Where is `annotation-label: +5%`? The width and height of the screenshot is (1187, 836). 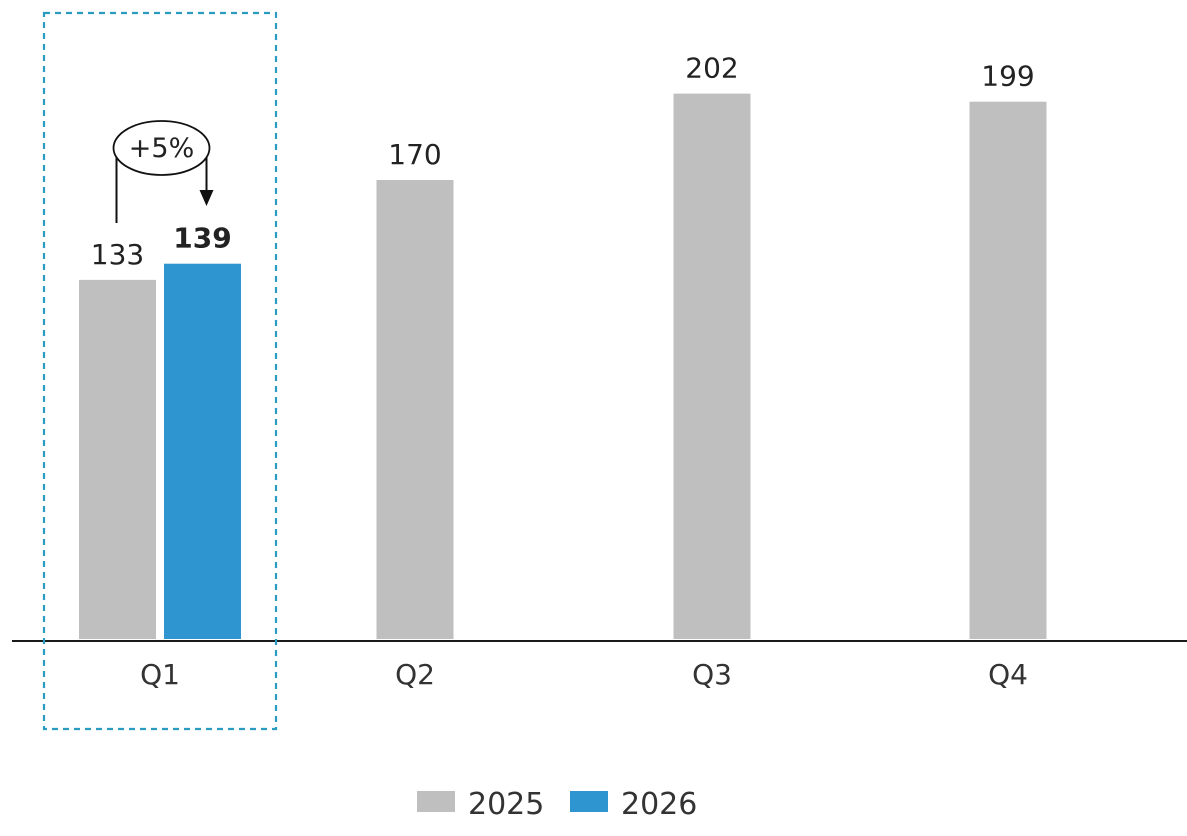 annotation-label: +5% is located at coordinates (161, 148).